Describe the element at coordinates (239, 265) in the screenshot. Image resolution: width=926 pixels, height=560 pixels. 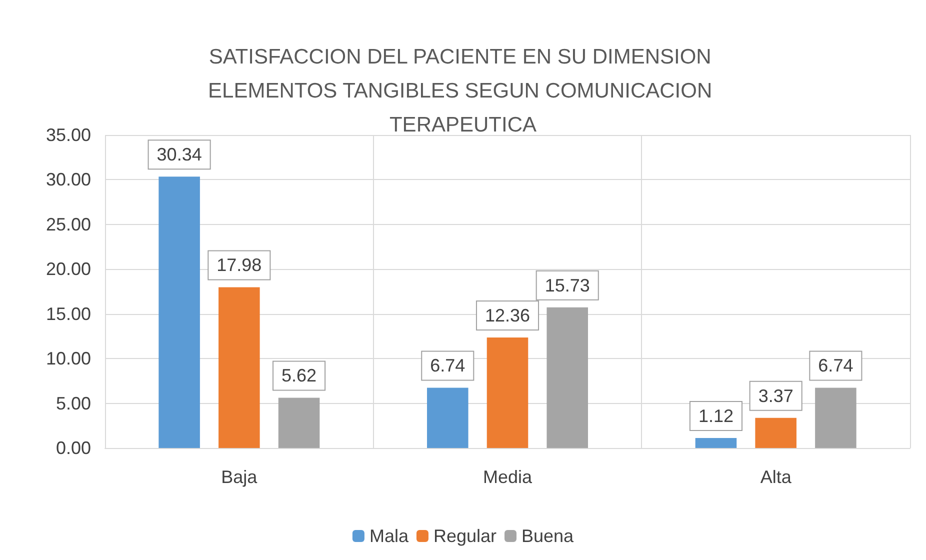
I see `data-label: 17.98` at that location.